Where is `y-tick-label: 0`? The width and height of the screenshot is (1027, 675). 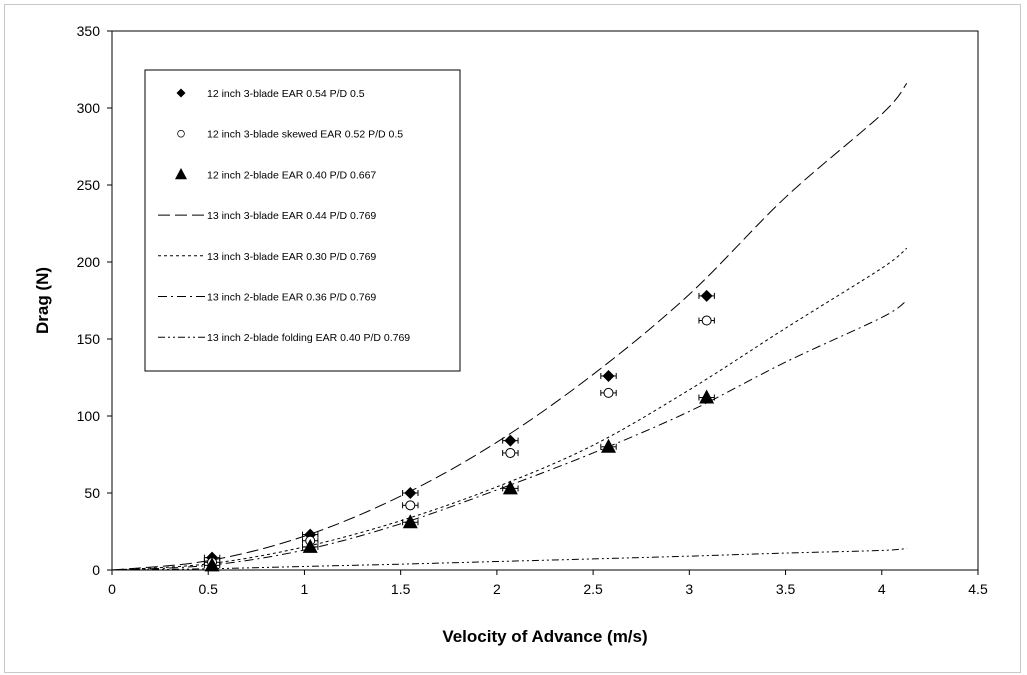 y-tick-label: 0 is located at coordinates (96, 570).